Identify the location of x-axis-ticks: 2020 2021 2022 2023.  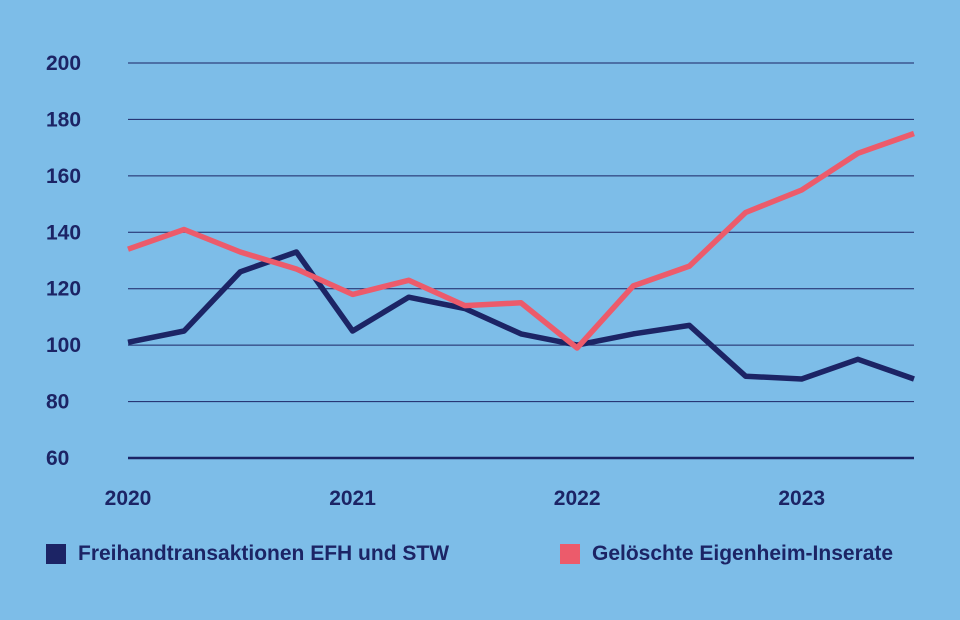
(465, 498).